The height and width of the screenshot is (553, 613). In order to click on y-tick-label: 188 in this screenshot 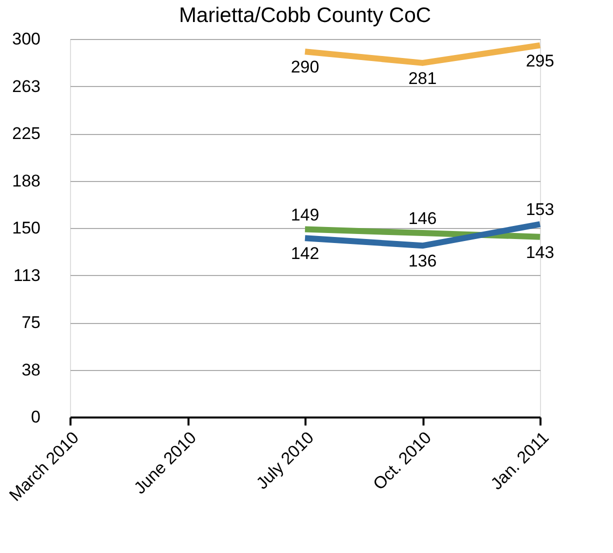, I will do `click(26, 180)`.